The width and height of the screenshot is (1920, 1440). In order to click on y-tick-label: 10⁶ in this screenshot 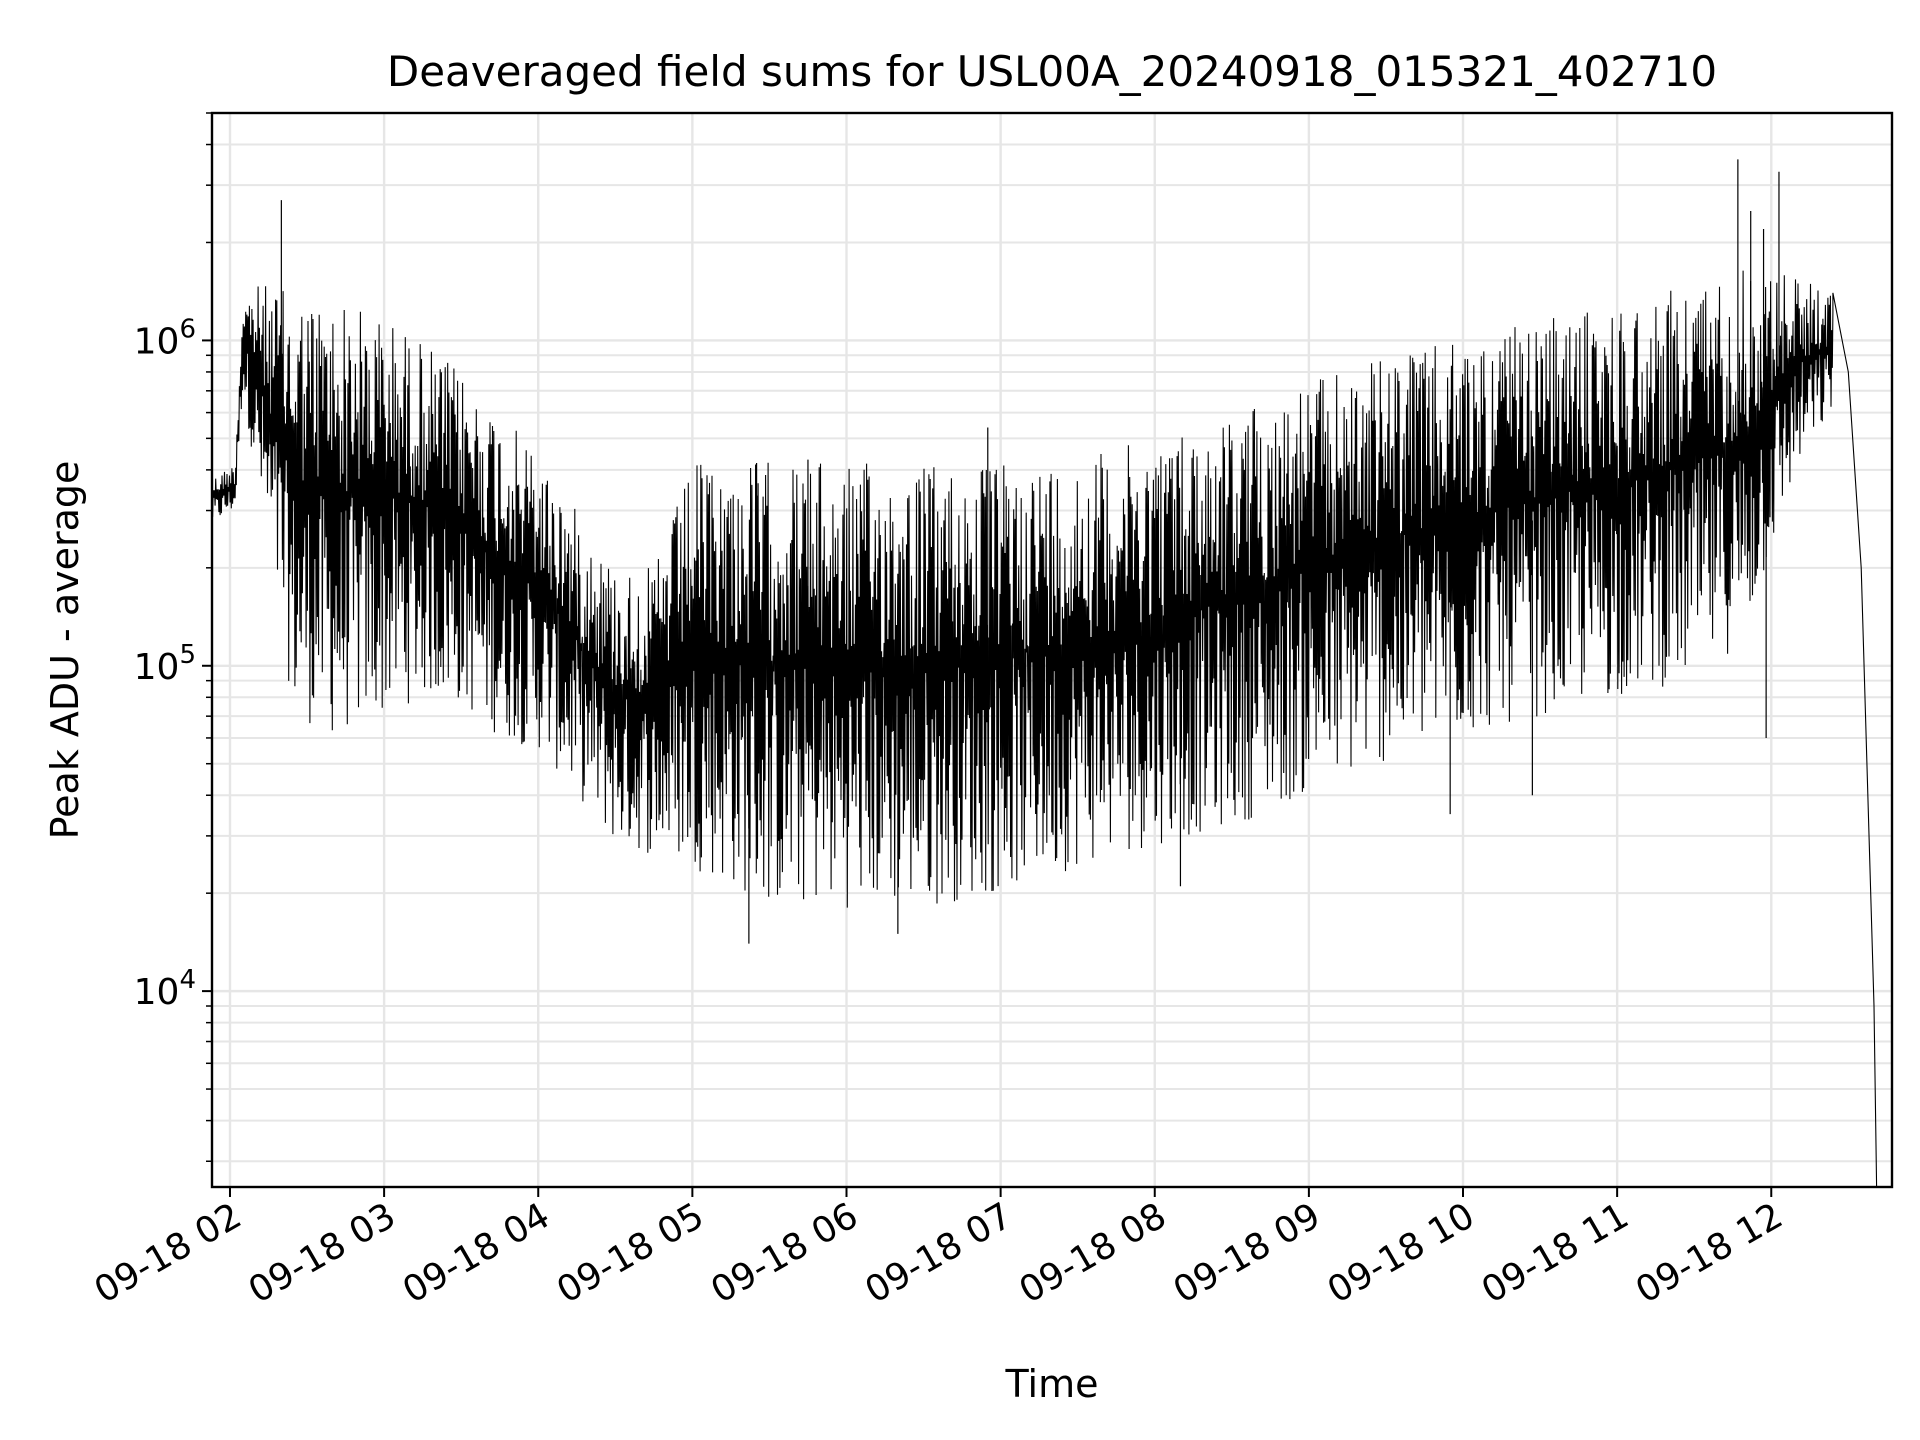, I will do `click(165, 338)`.